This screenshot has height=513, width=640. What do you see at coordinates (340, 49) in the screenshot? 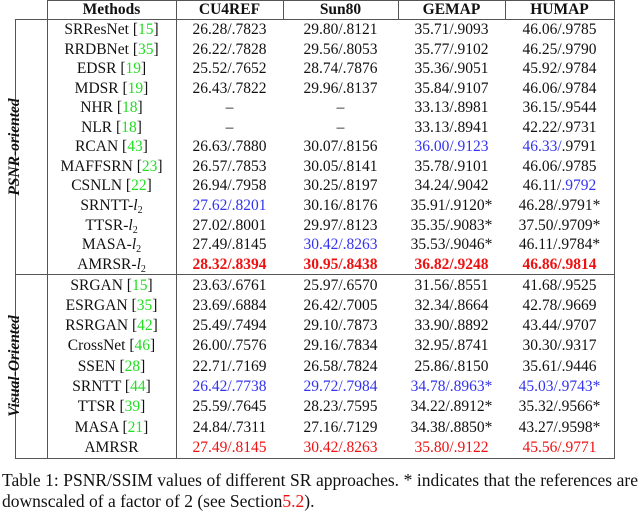
I see `value-cell-sun80: 29.56/.8053` at bounding box center [340, 49].